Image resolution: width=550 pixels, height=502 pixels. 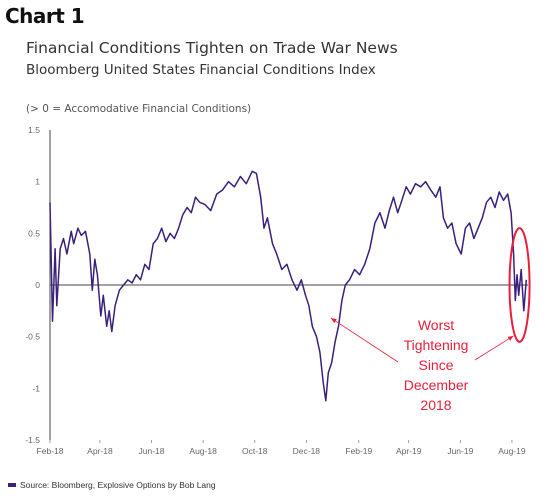 What do you see at coordinates (152, 451) in the screenshot?
I see `x-tick-label: Jun-18` at bounding box center [152, 451].